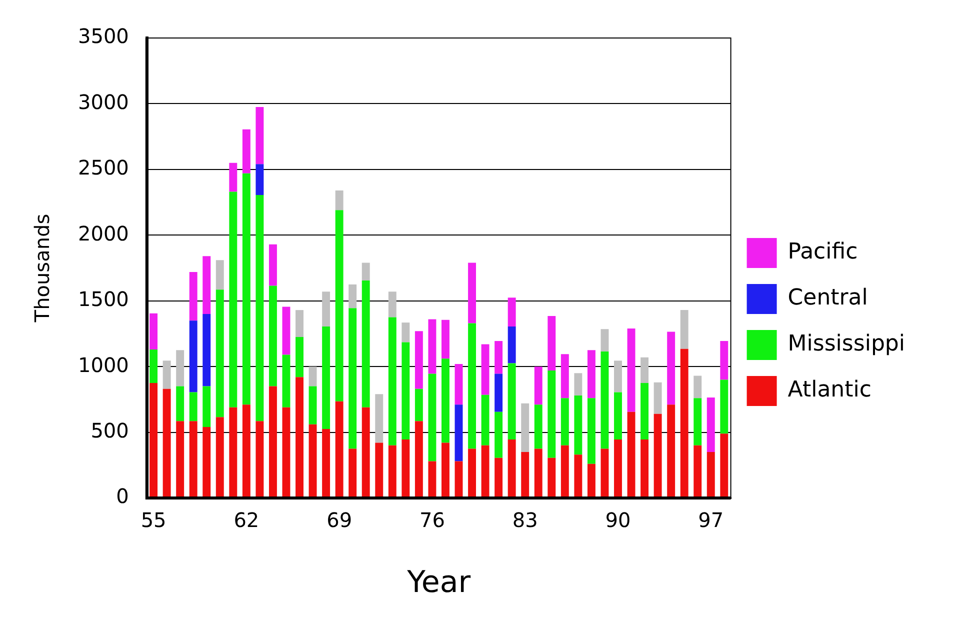 The image size is (953, 624). Describe the element at coordinates (122, 496) in the screenshot. I see `y-tick-label: 0` at that location.